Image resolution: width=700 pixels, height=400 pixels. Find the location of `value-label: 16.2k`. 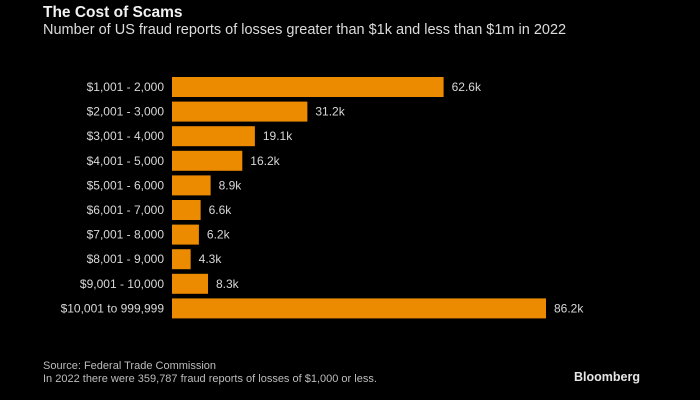

value-label: 16.2k is located at coordinates (265, 161).